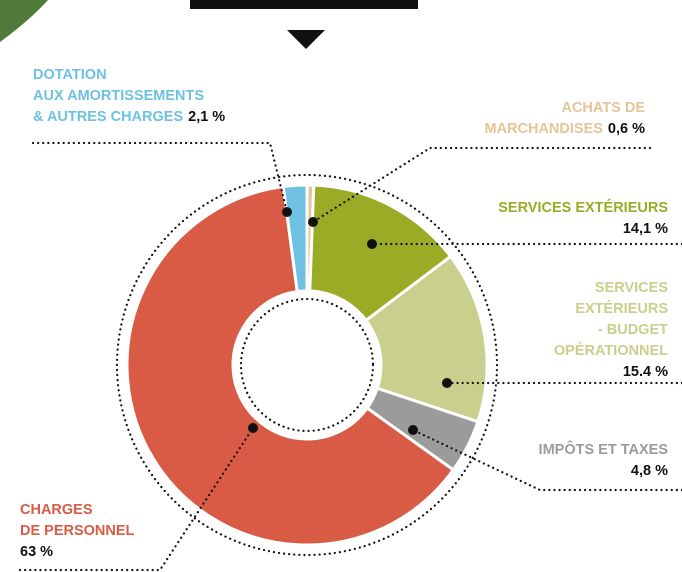  What do you see at coordinates (631, 288) in the screenshot?
I see `label-line: SERVICES` at bounding box center [631, 288].